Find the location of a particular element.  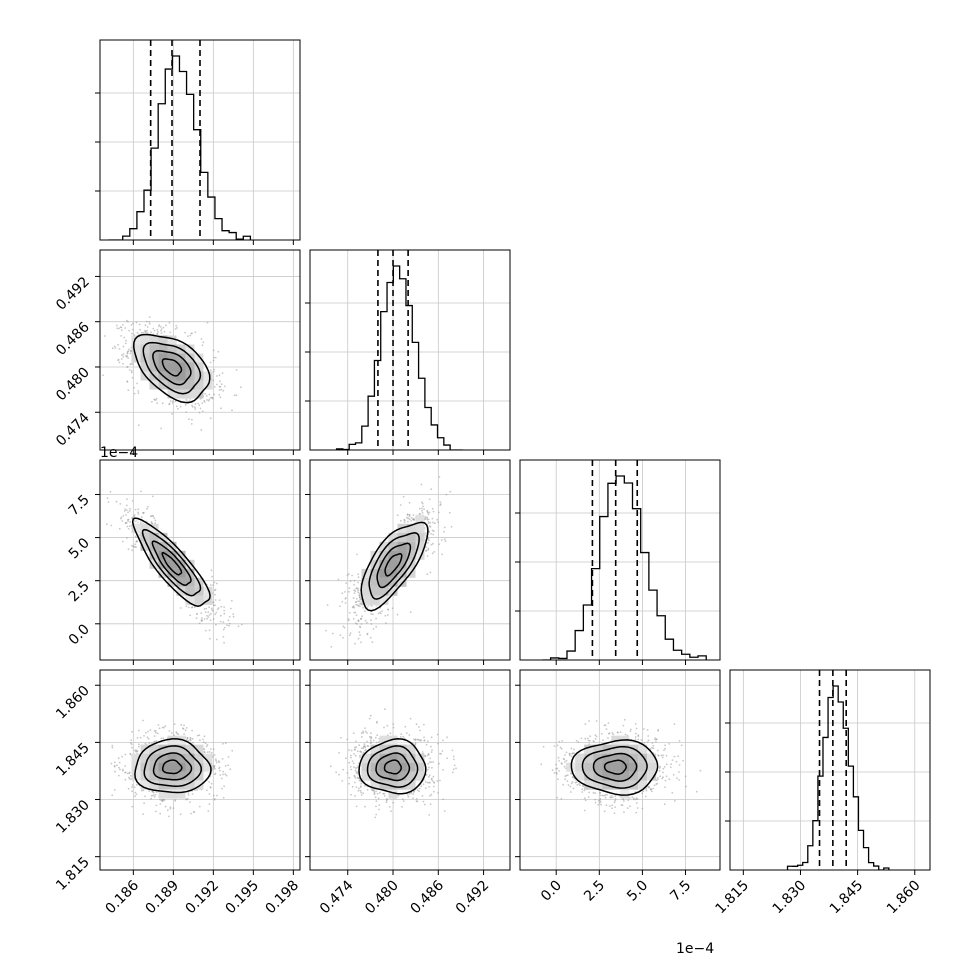

y-tick-label-3-3: 1.860 is located at coordinates (73, 703).